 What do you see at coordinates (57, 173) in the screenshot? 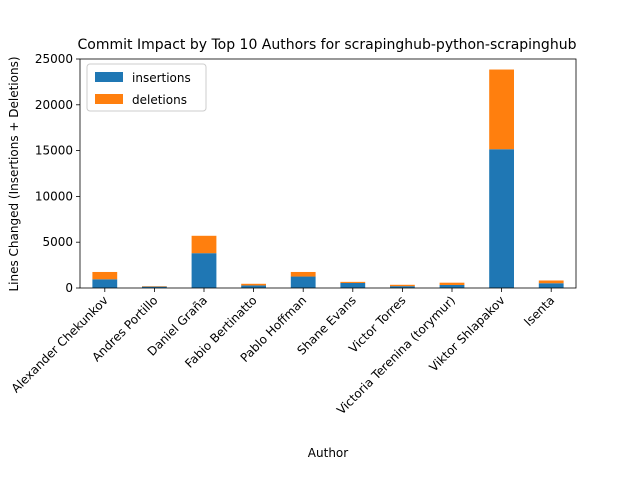
I see `y-axis: 0 5000 10000 15000 20000 25000` at bounding box center [57, 173].